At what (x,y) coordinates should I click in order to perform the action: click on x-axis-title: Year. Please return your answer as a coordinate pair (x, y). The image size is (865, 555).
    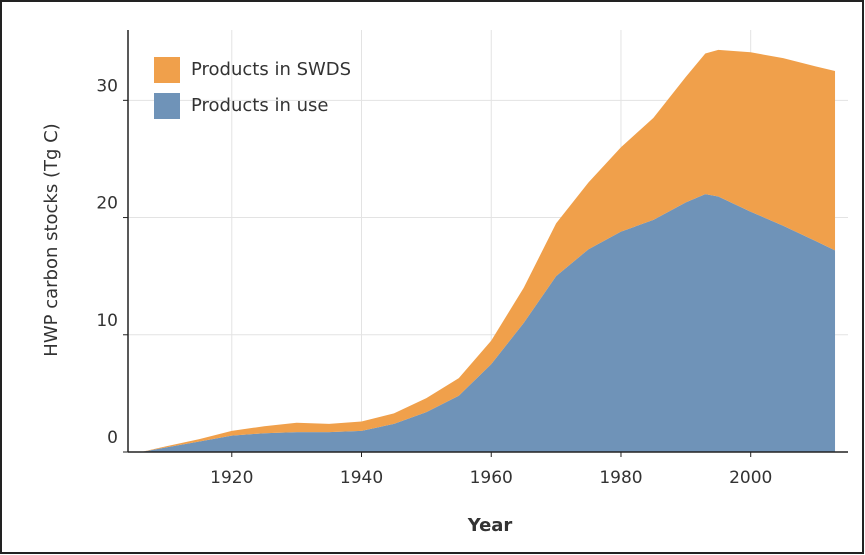
    Looking at the image, I should click on (490, 525).